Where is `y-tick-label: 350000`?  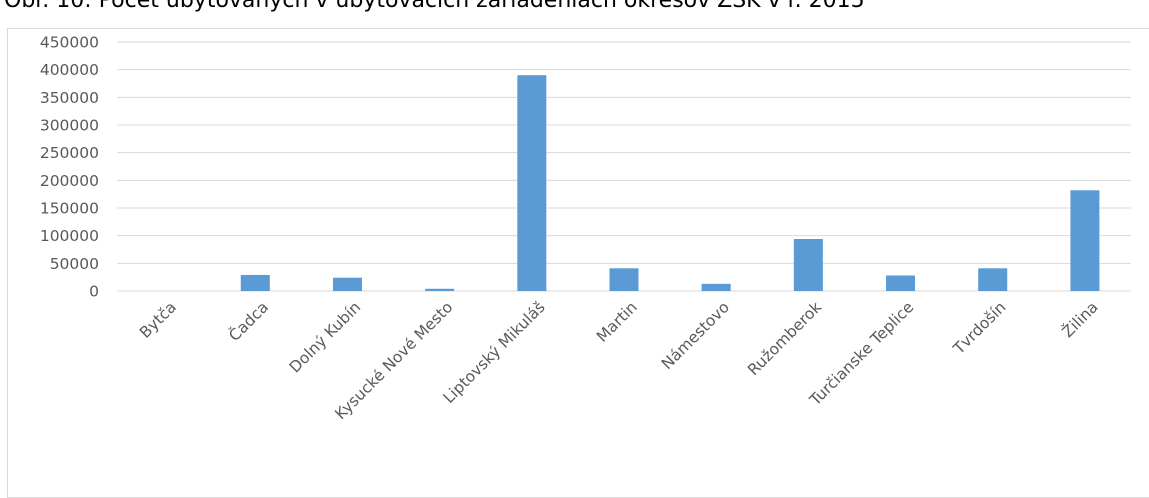
y-tick-label: 350000 is located at coordinates (69, 98).